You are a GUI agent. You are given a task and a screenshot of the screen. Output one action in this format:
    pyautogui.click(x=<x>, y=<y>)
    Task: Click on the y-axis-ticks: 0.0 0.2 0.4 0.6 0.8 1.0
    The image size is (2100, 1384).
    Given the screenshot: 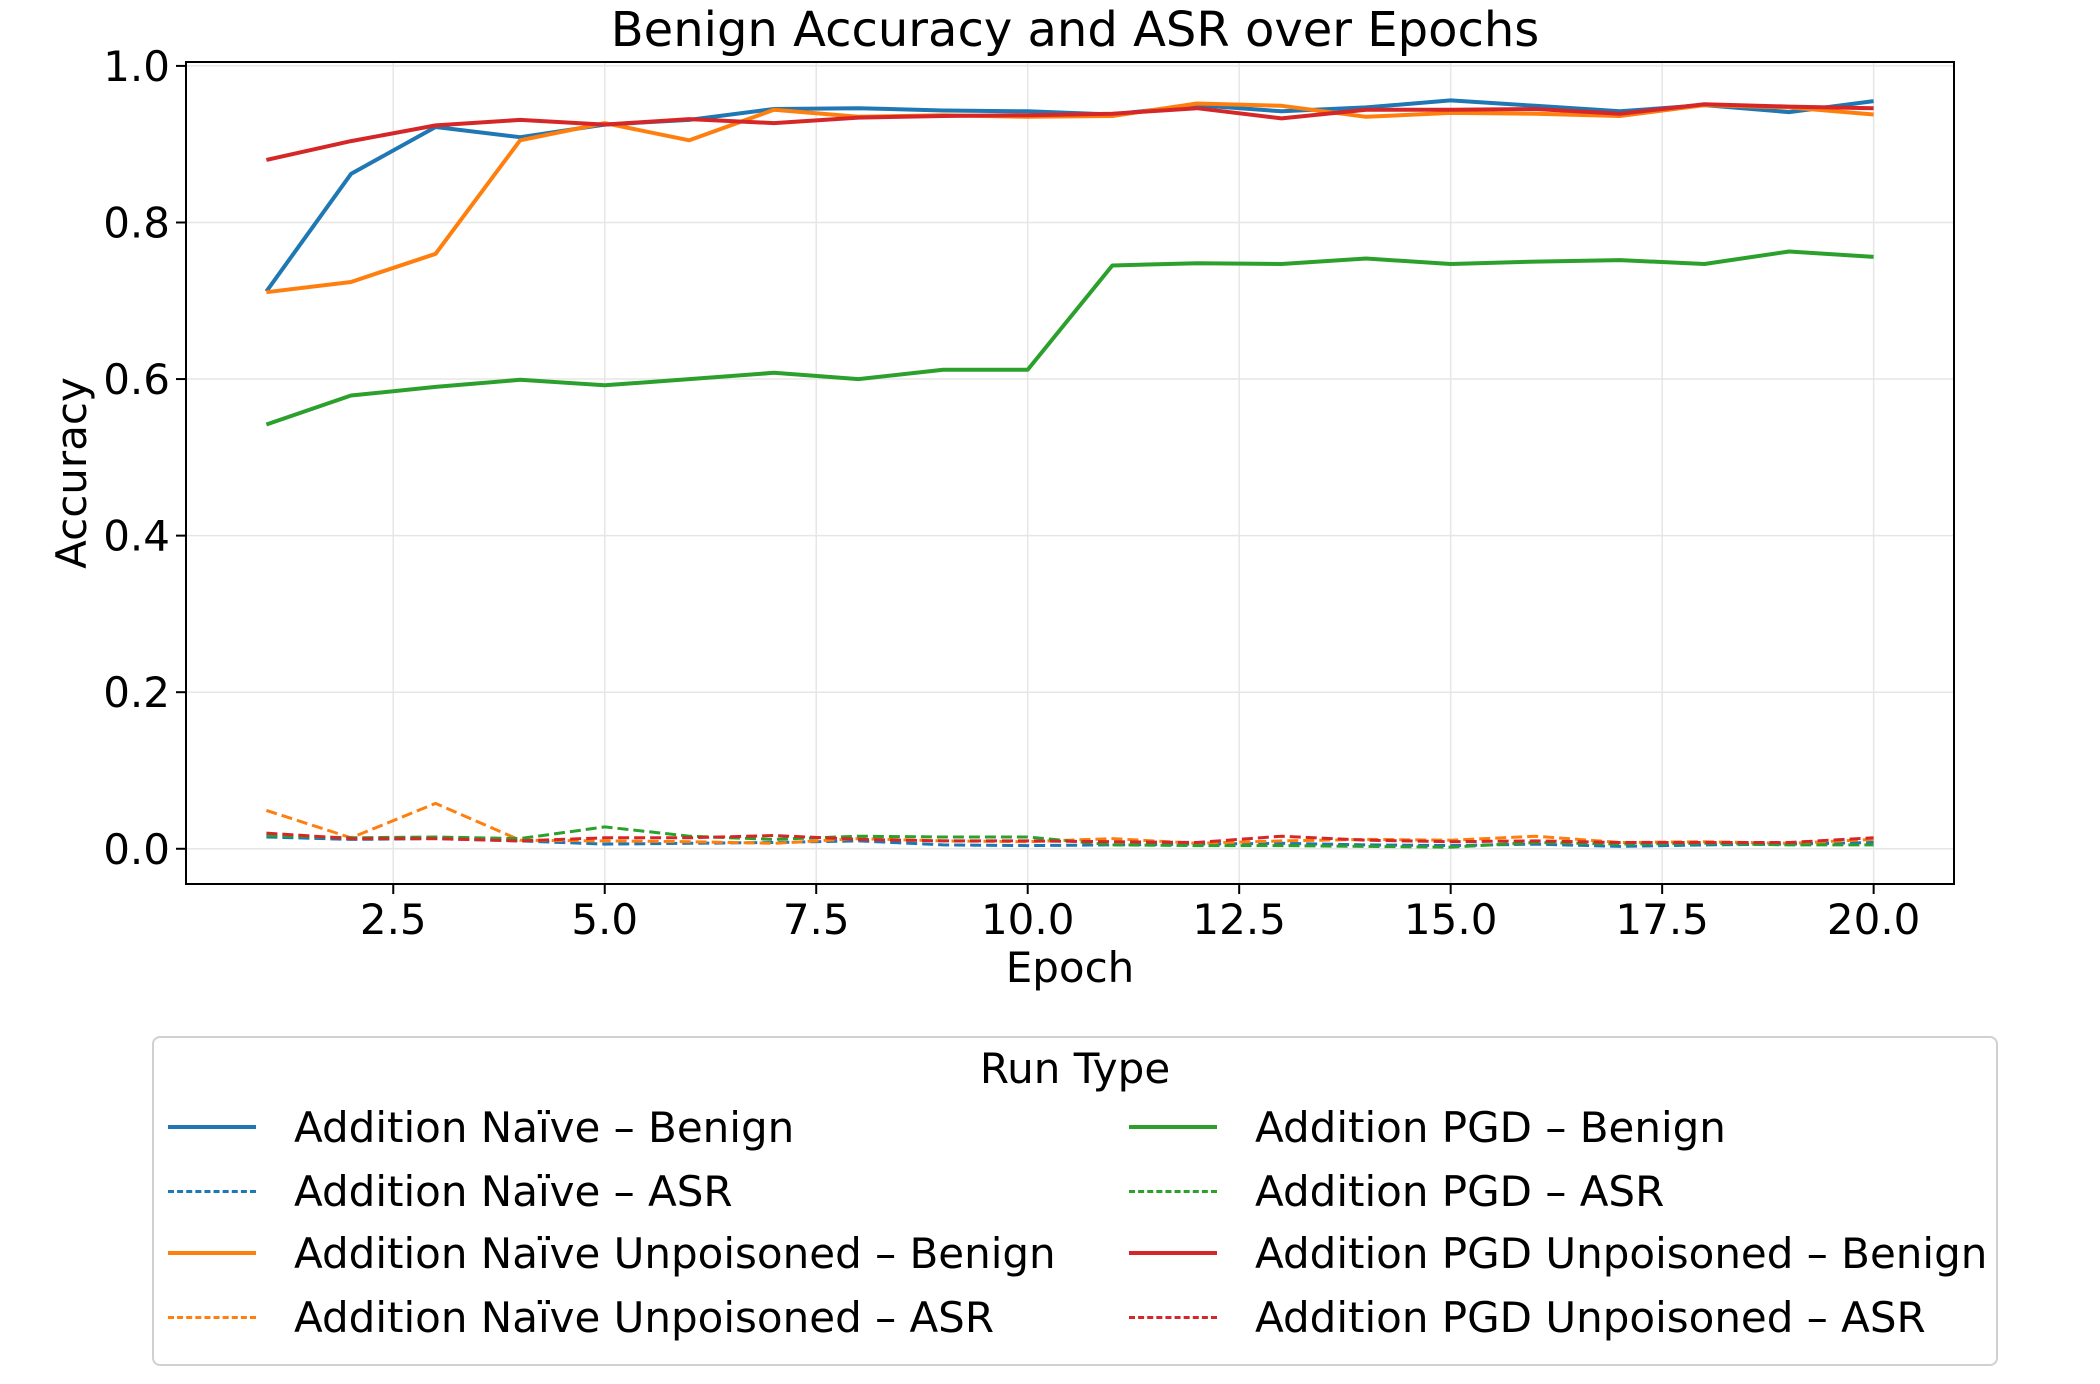 What is the action you would take?
    pyautogui.click(x=144, y=458)
    